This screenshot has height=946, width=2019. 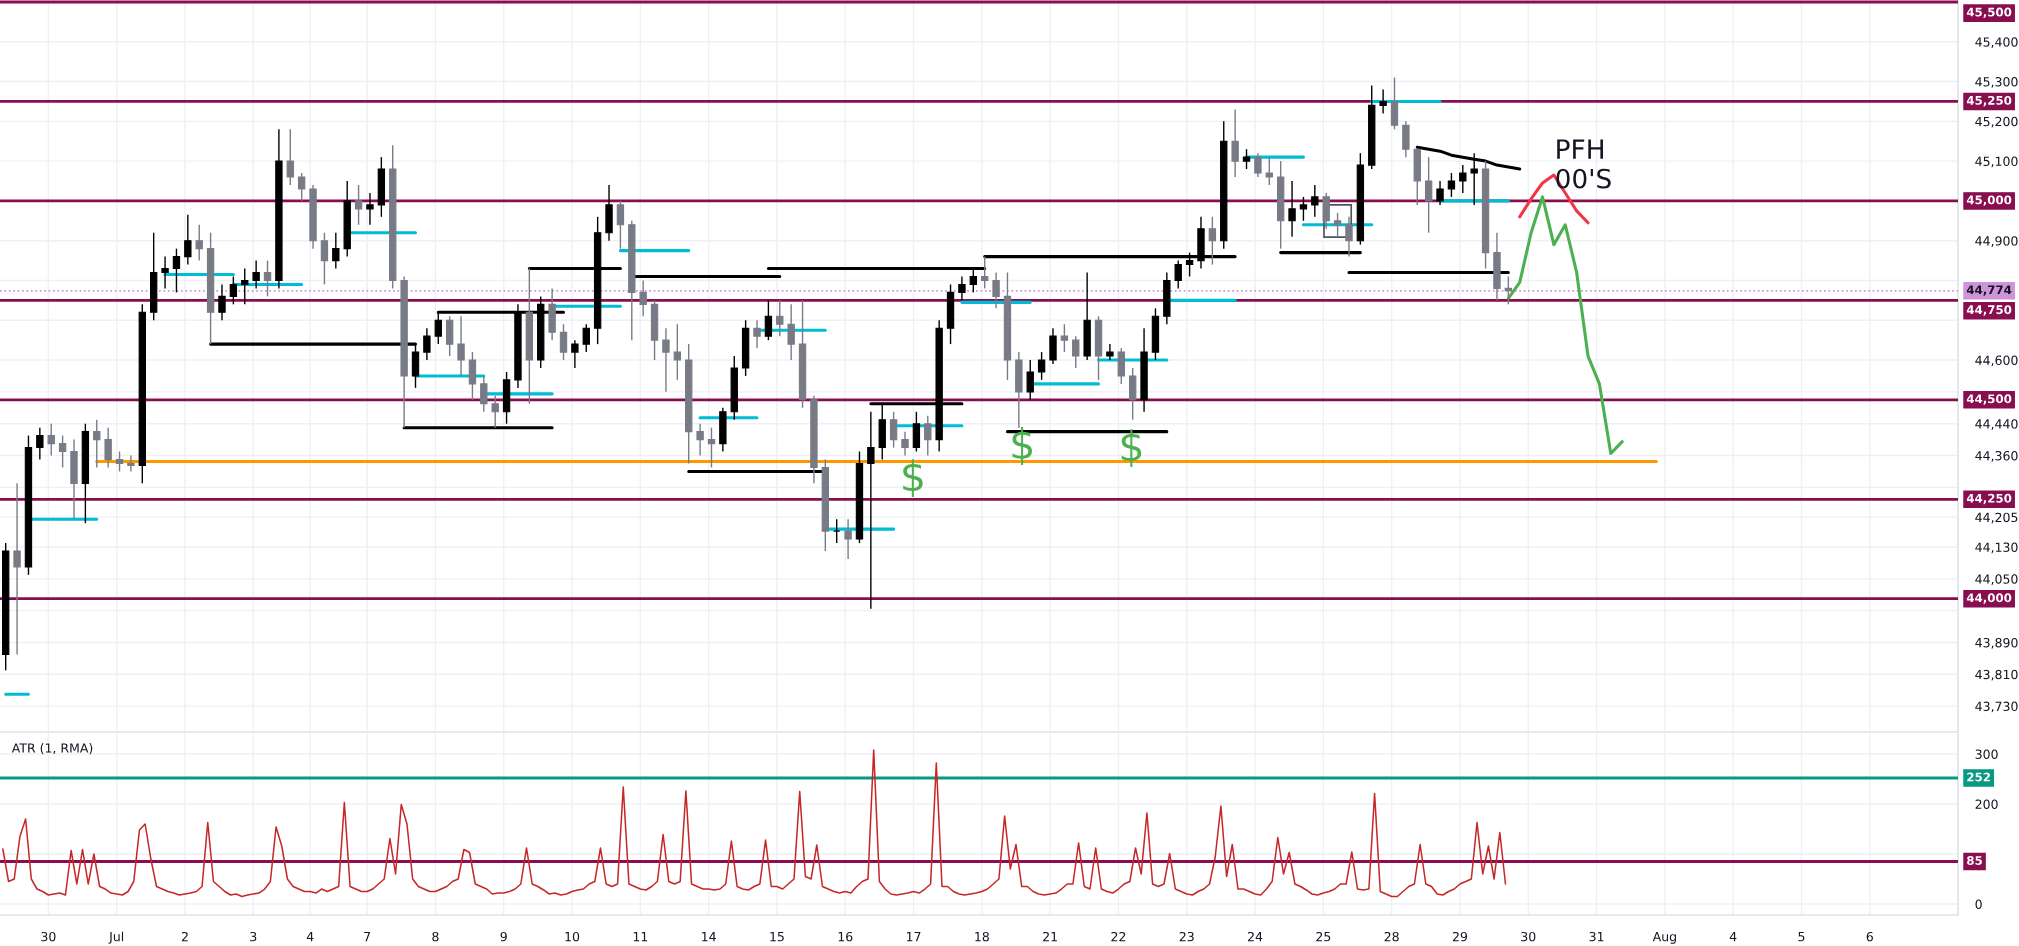 What do you see at coordinates (1978, 777) in the screenshot?
I see `ref-line-label: 252` at bounding box center [1978, 777].